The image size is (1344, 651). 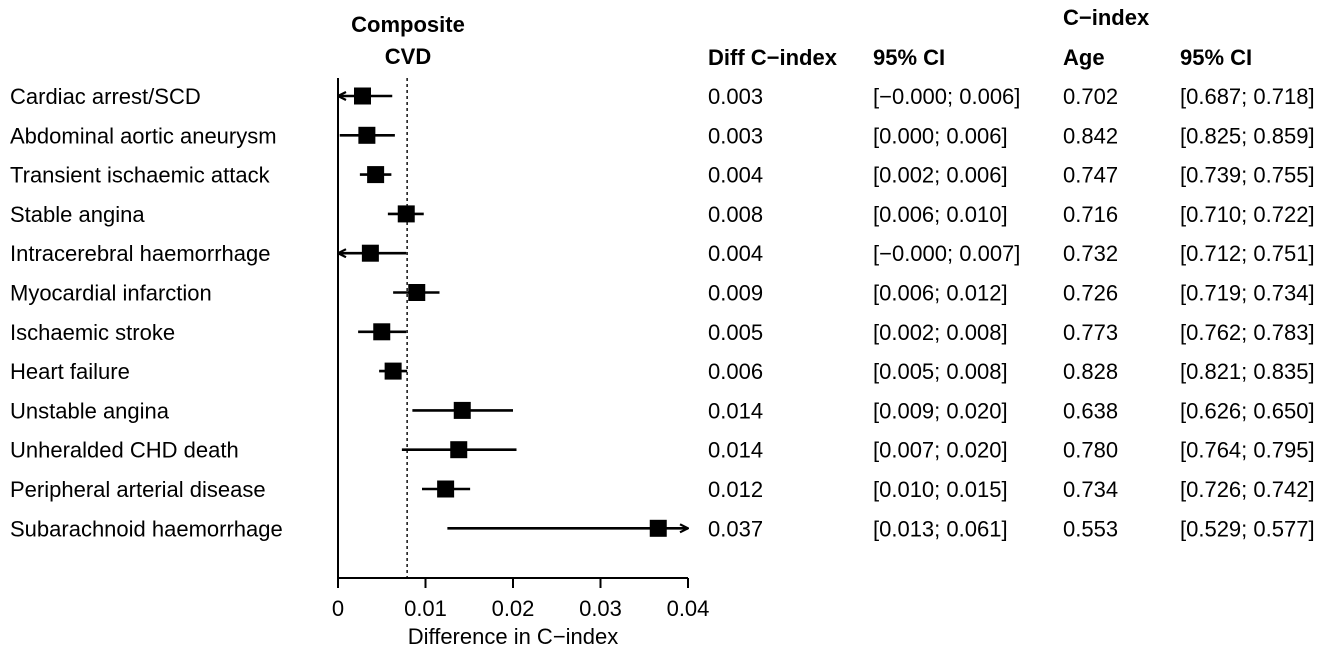 What do you see at coordinates (773, 57) in the screenshot?
I see `column-header-diff: Diff C−index` at bounding box center [773, 57].